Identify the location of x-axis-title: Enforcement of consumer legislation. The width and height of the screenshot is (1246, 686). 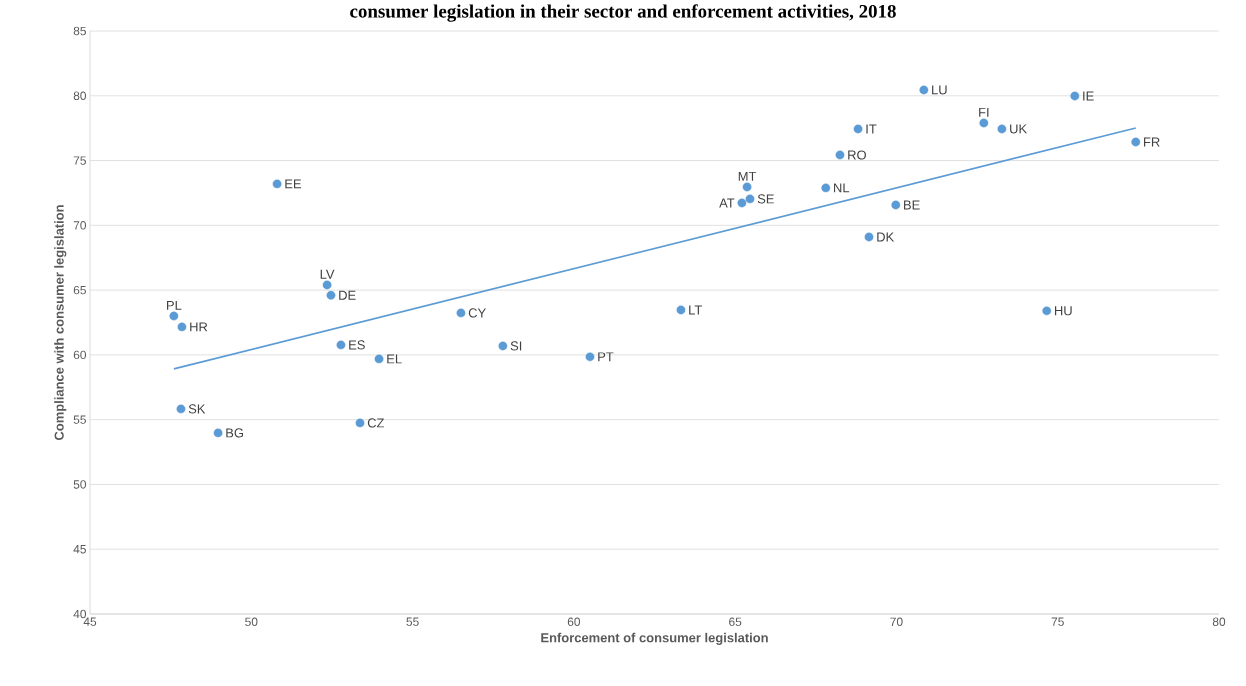
(654, 638).